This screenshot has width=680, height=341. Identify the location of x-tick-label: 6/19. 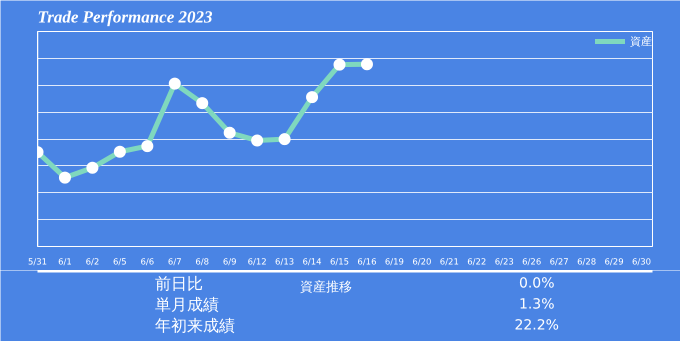
(394, 263).